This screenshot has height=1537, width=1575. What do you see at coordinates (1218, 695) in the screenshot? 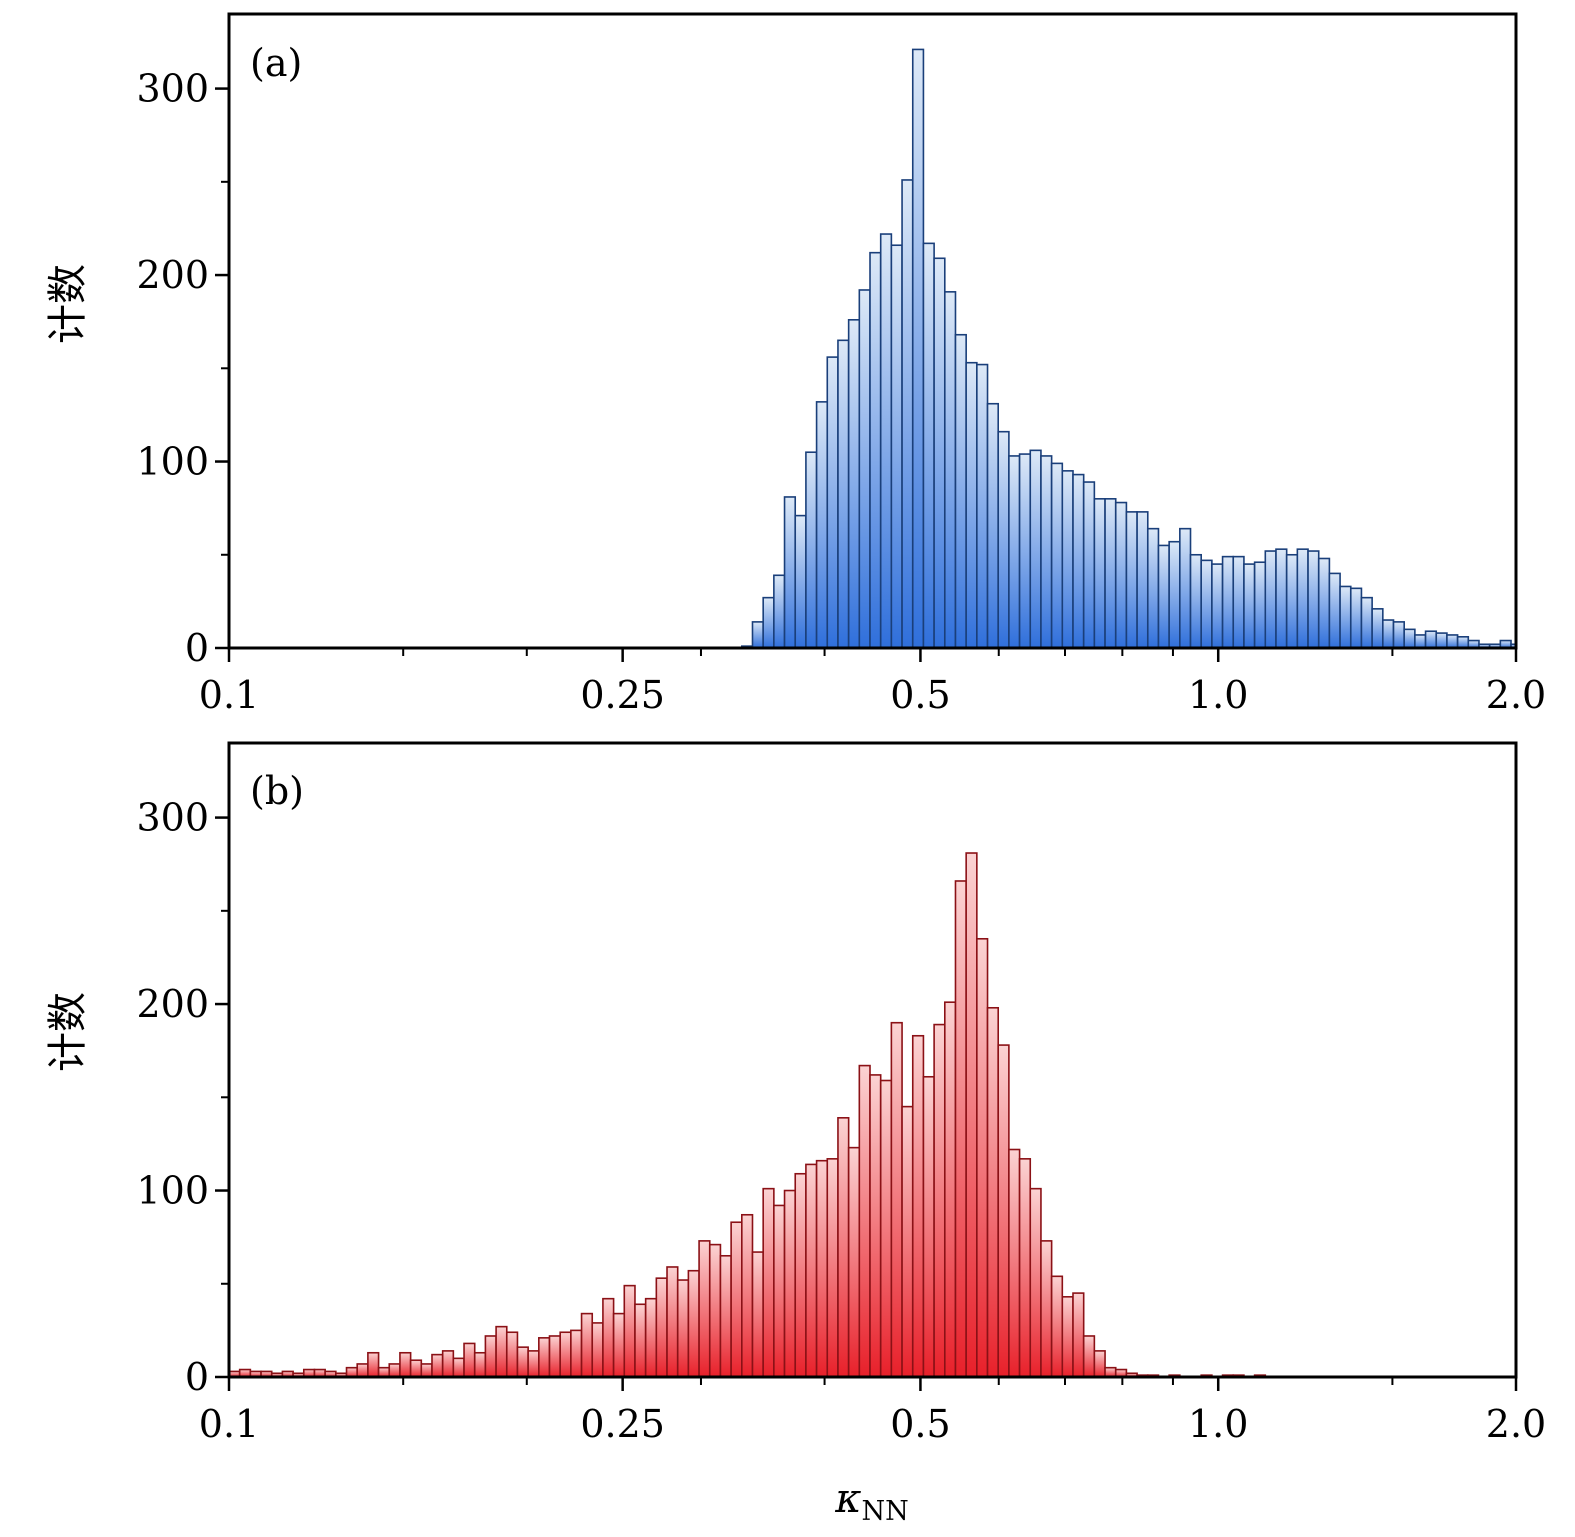
I see `x-tick-label: 1.0` at bounding box center [1218, 695].